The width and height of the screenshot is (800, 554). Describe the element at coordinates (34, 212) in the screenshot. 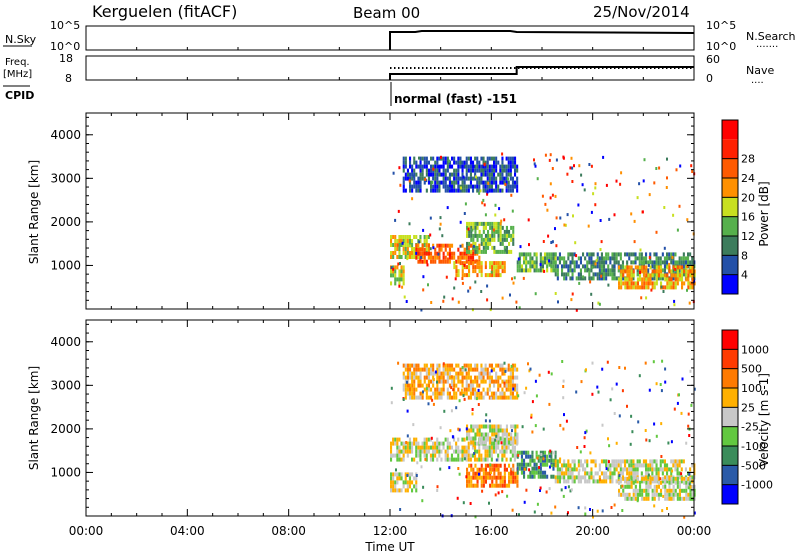

I see `power-ylabel: Slant Range [km]` at that location.